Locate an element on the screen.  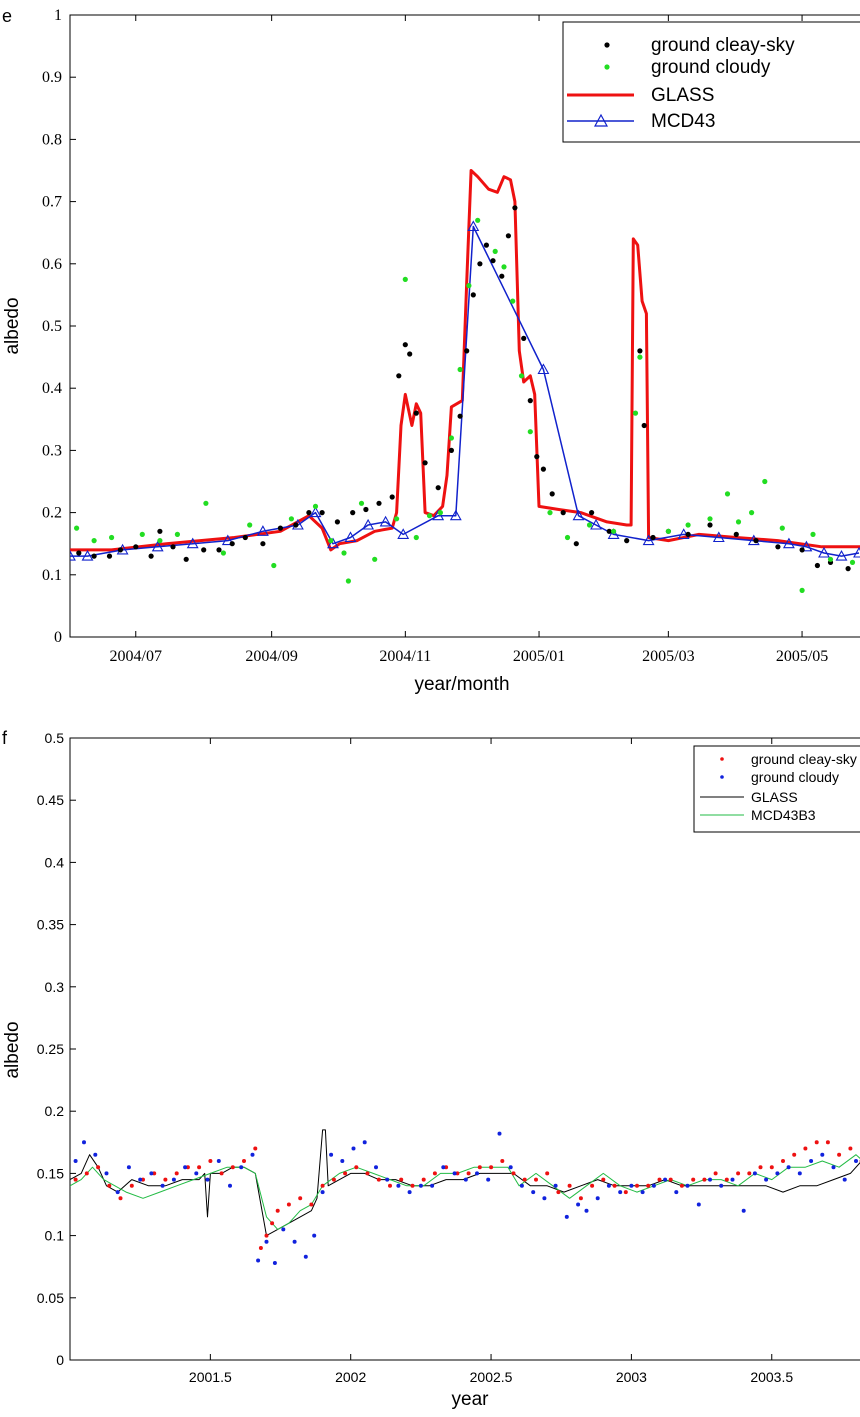
y-tick-label-f: 0 is located at coordinates (60, 1360).